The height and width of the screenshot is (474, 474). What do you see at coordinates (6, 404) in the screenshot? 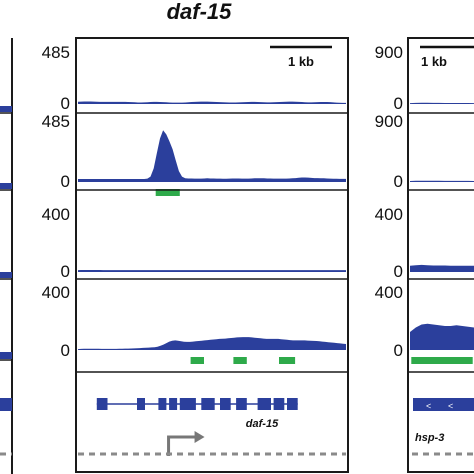
I see `left-panel-exon` at bounding box center [6, 404].